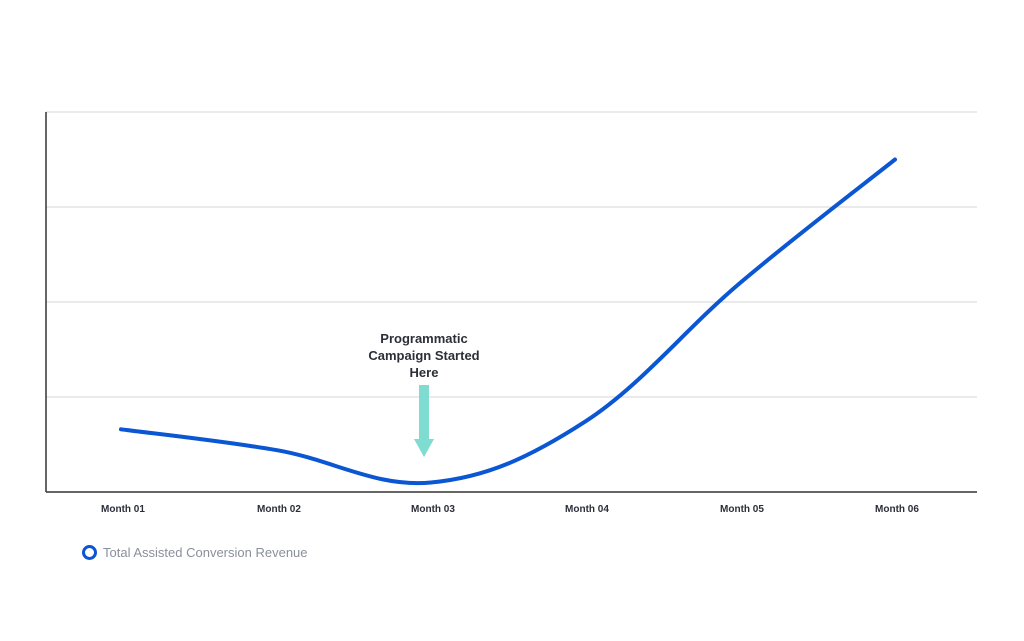 This screenshot has height=641, width=1024. What do you see at coordinates (587, 509) in the screenshot?
I see `x-tick-label: Month 04` at bounding box center [587, 509].